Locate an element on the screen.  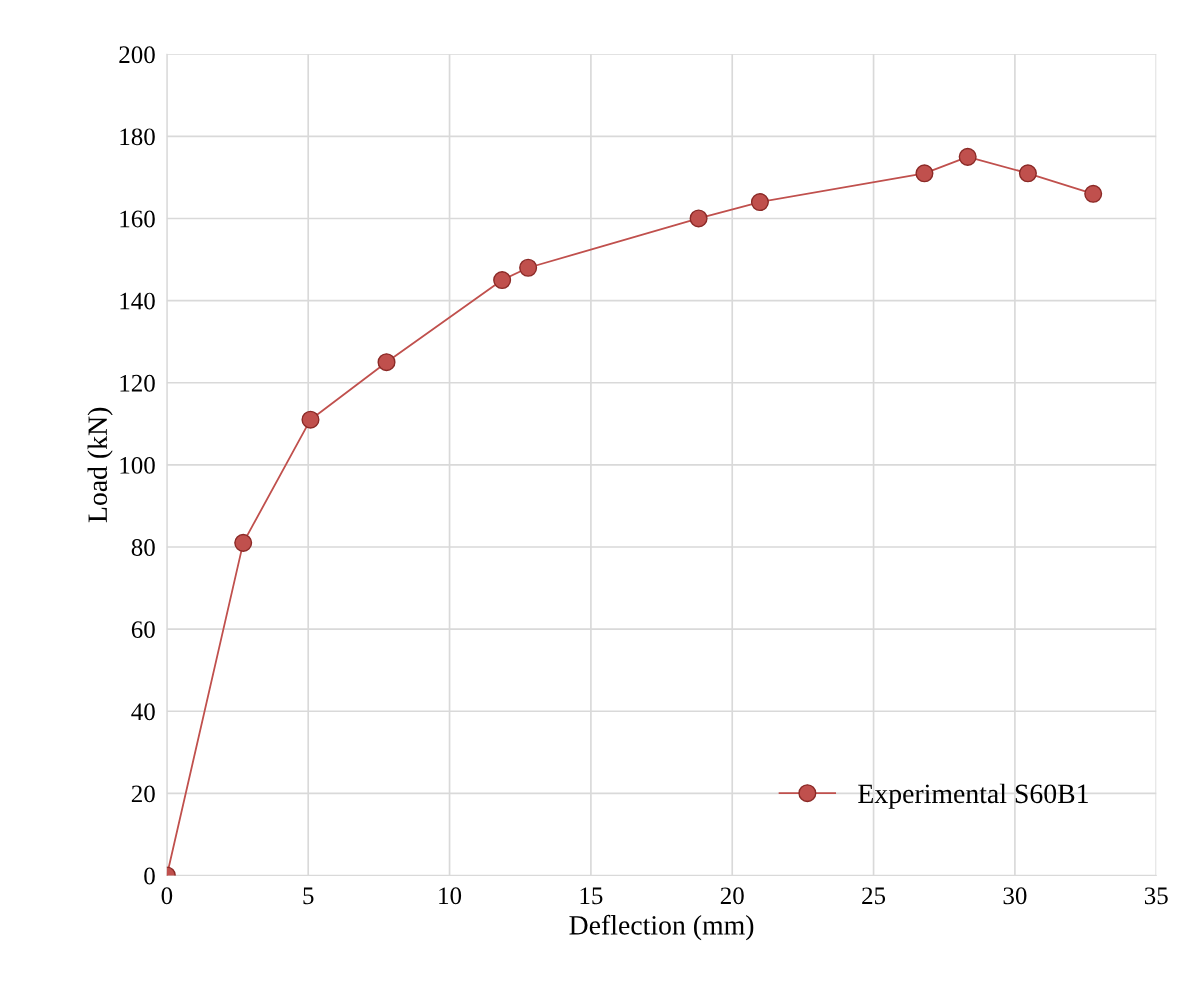
y-axis-title: Load (kN) is located at coordinates (100, 465).